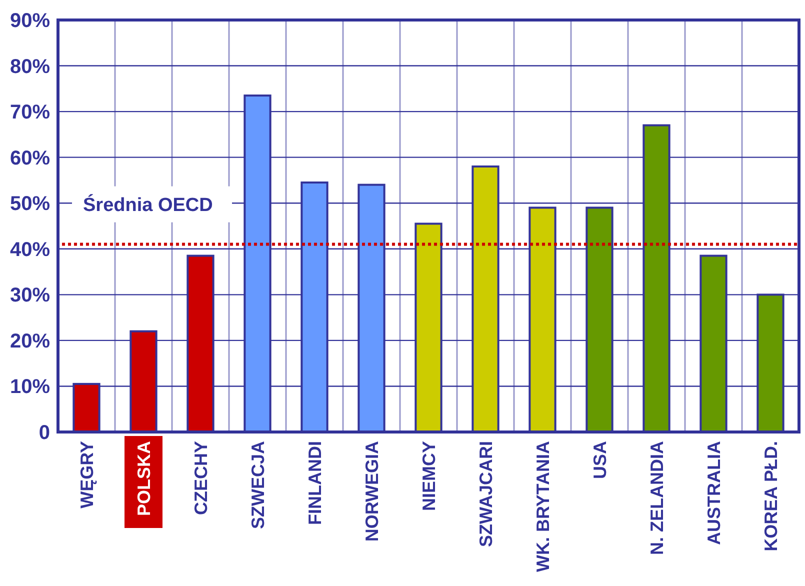 This screenshot has height=586, width=805. I want to click on y-tick-label: 70%, so click(30, 113).